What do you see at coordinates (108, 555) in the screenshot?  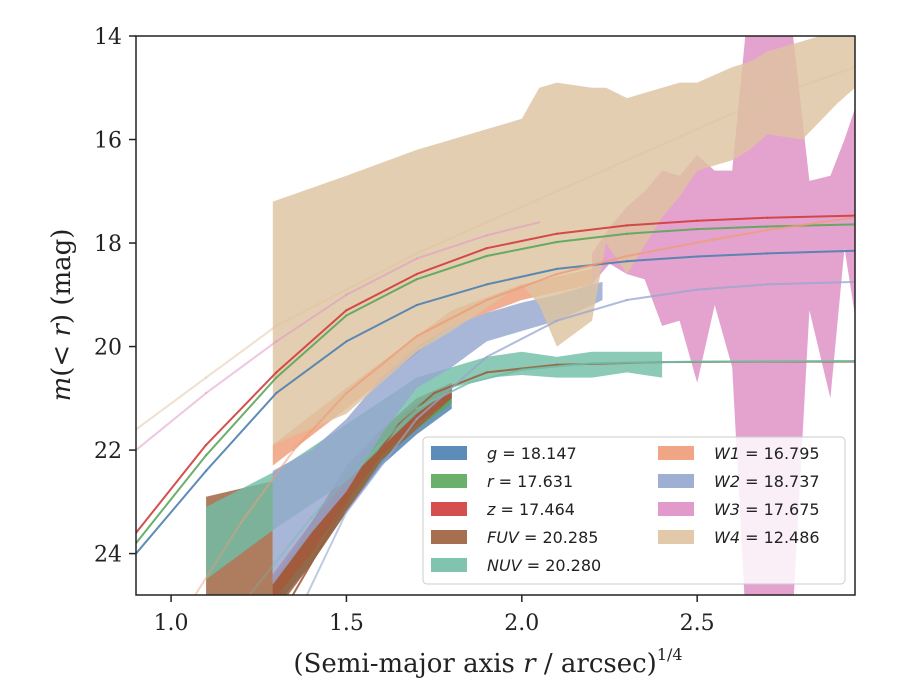 I see `y-tick-label: 24` at bounding box center [108, 555].